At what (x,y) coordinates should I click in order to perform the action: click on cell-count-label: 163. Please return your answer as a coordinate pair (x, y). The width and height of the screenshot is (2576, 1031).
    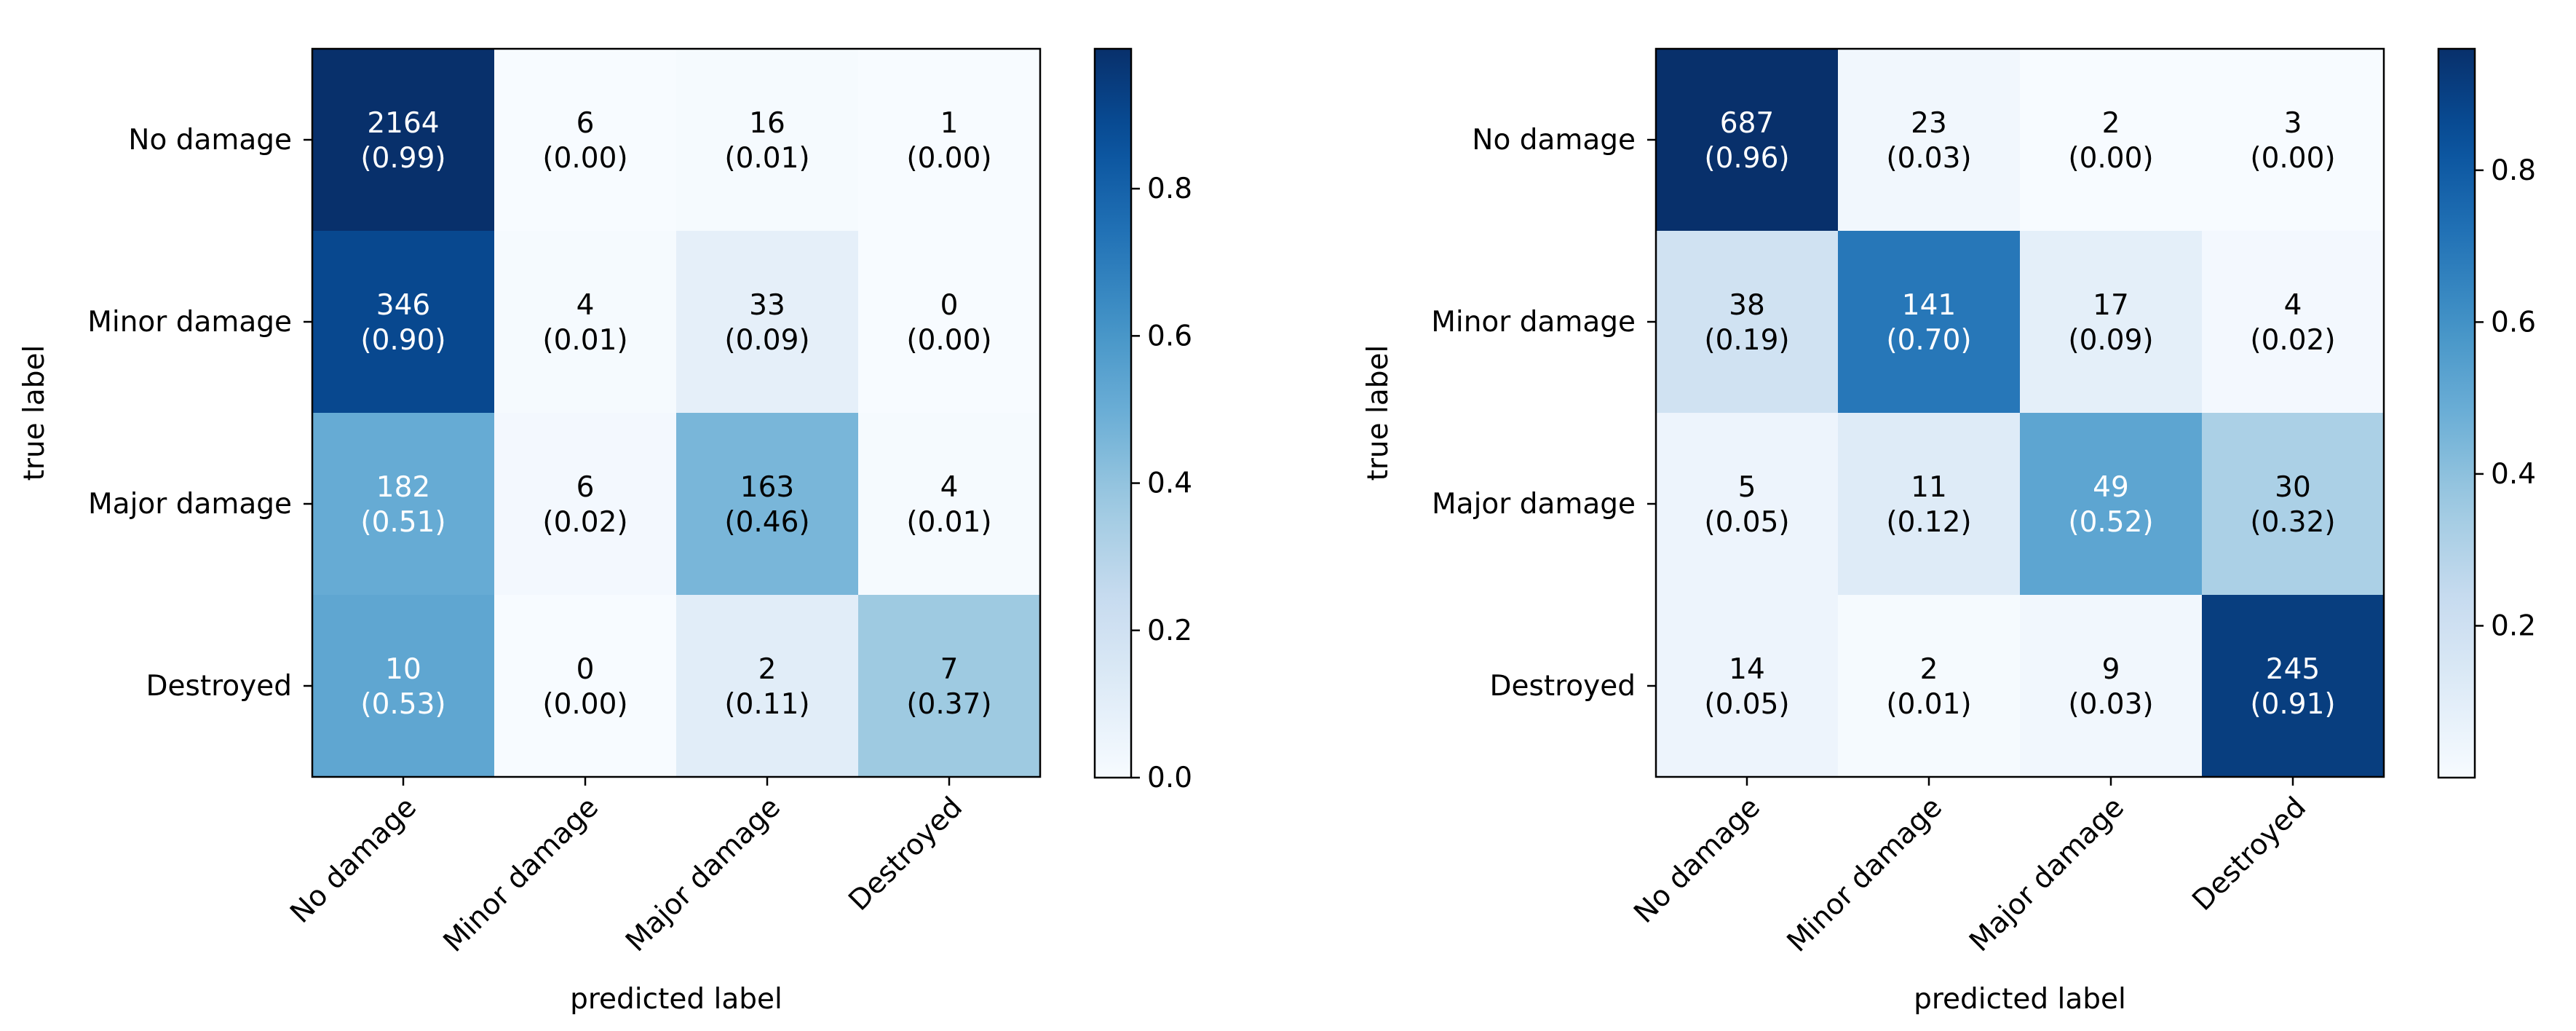
    Looking at the image, I should click on (767, 487).